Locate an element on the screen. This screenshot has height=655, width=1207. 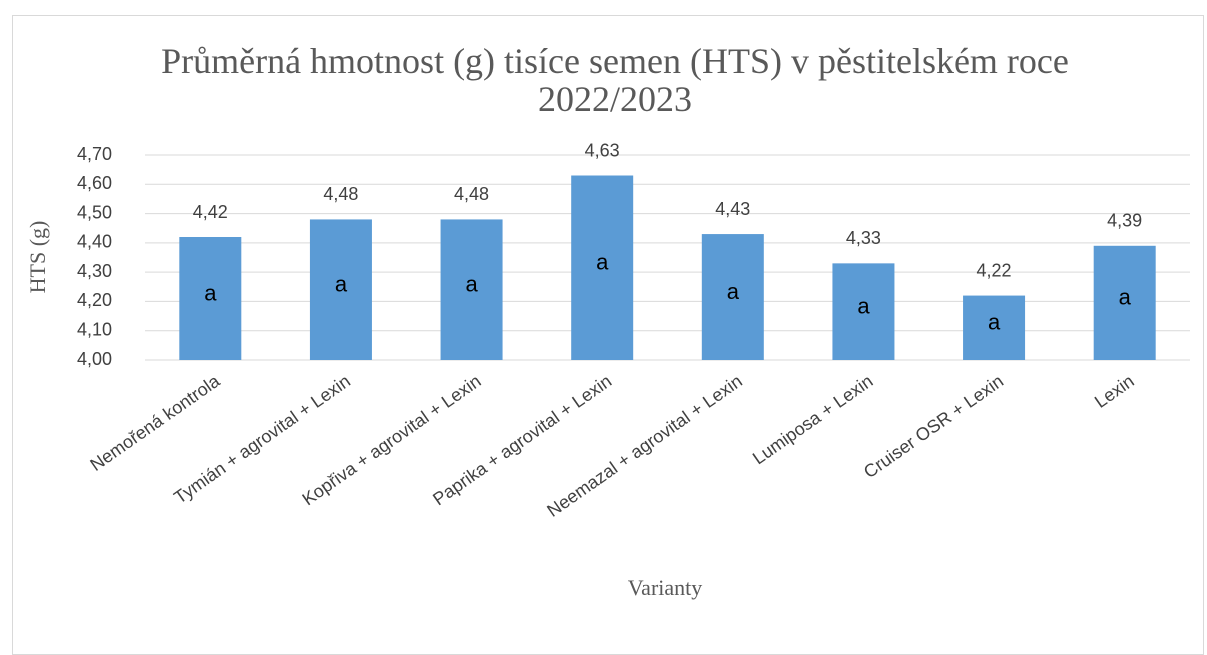
x-tick-label: Cruiser OSR + Lexin is located at coordinates (933, 426).